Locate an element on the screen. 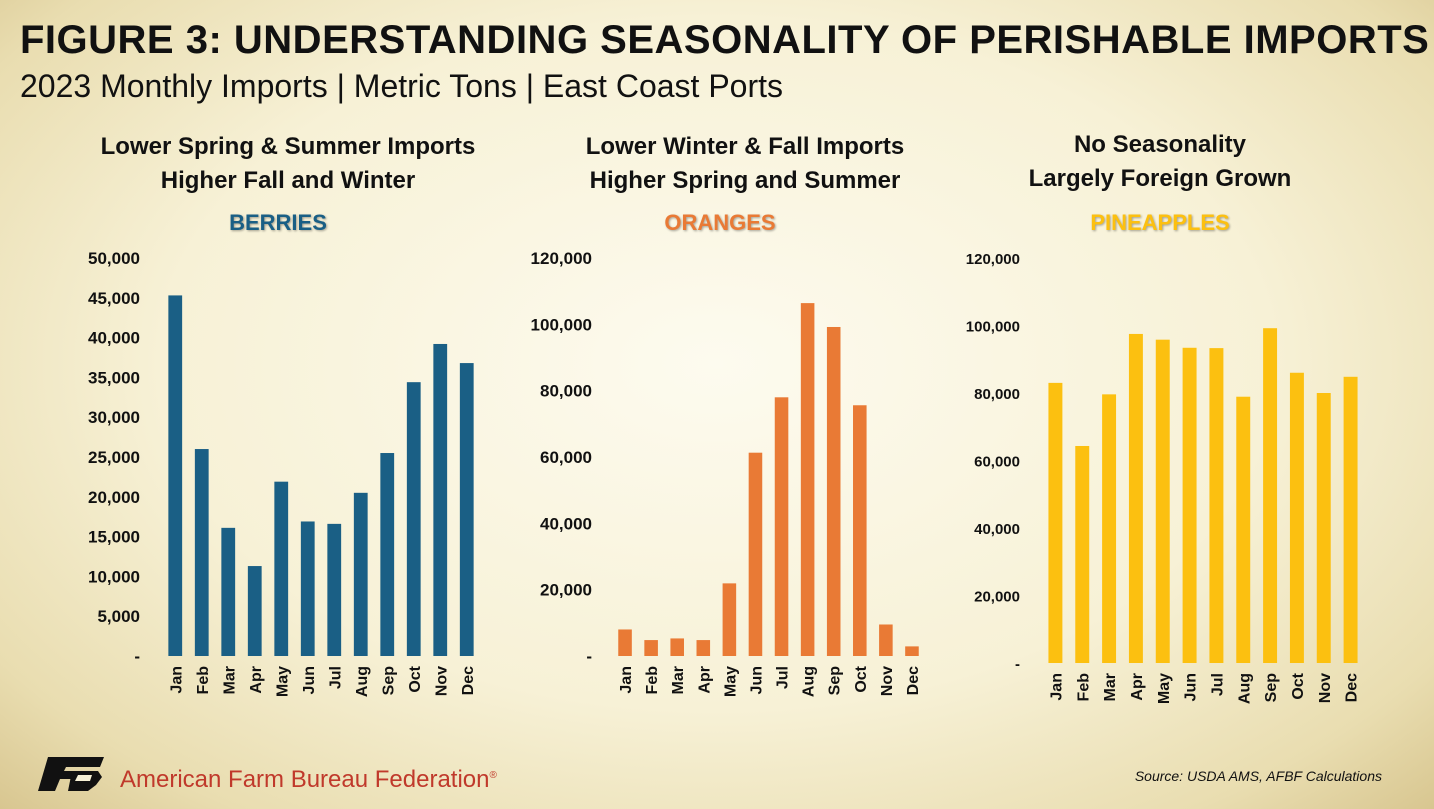 The width and height of the screenshot is (1434, 809). pineapples-bar-may is located at coordinates (1162, 501).